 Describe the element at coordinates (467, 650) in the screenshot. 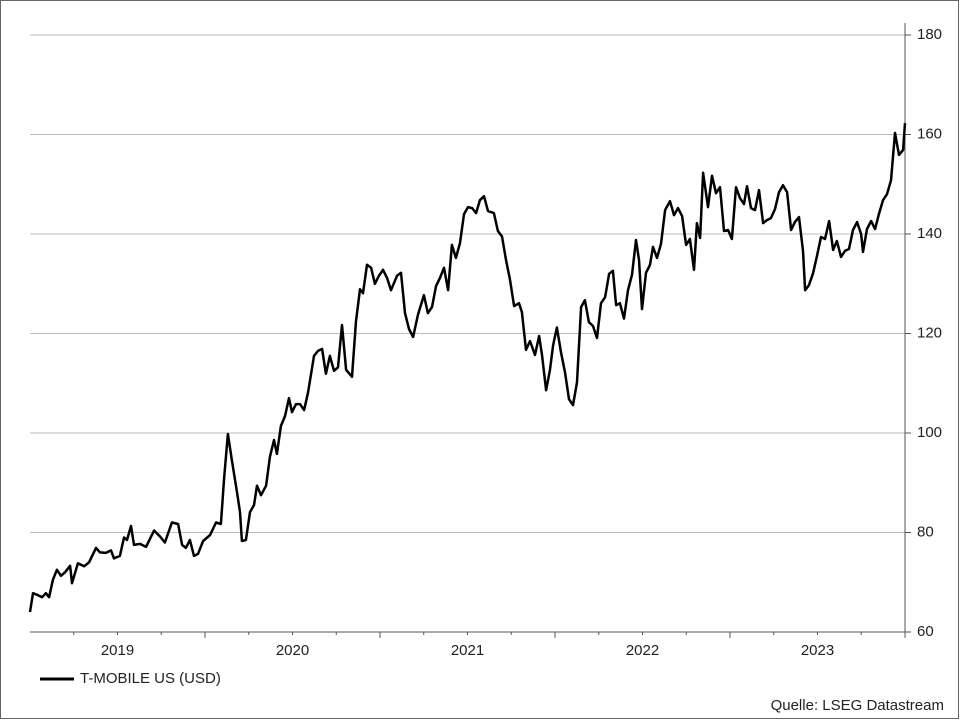

I see `x-tick-label: 2021` at that location.